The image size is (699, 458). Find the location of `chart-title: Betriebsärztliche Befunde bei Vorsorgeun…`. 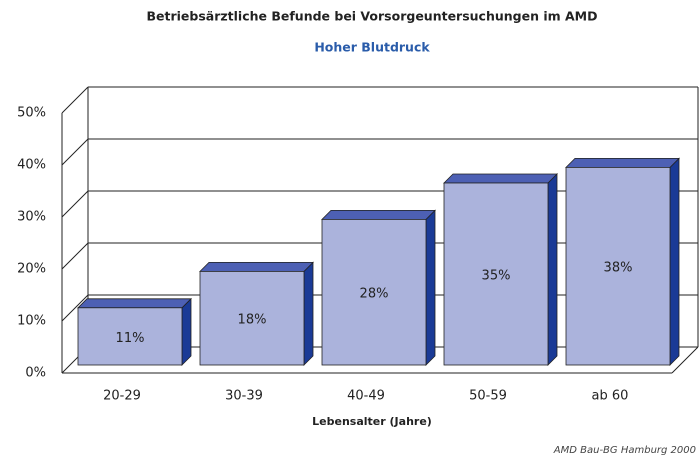

chart-title: Betriebsärztliche Befunde bei Vorsorgeun… is located at coordinates (372, 16).